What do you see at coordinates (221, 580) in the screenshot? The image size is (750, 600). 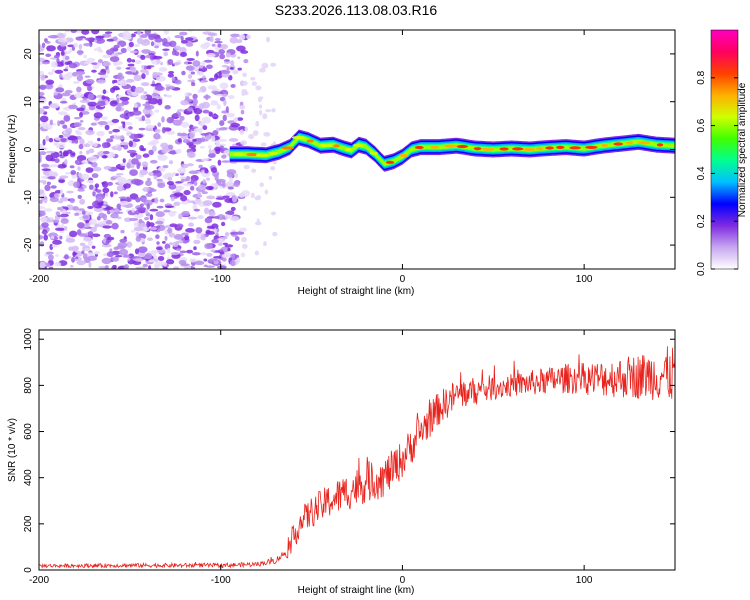 I see `snr-x-tick-label: -100` at bounding box center [221, 580].